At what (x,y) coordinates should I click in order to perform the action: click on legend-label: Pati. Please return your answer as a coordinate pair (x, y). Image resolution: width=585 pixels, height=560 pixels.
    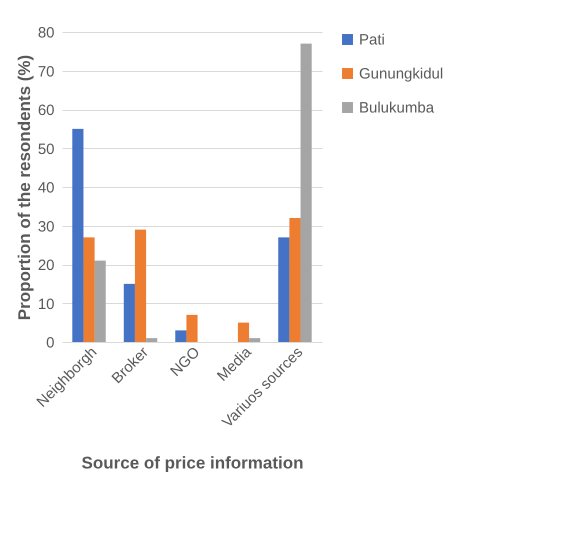
    Looking at the image, I should click on (372, 40).